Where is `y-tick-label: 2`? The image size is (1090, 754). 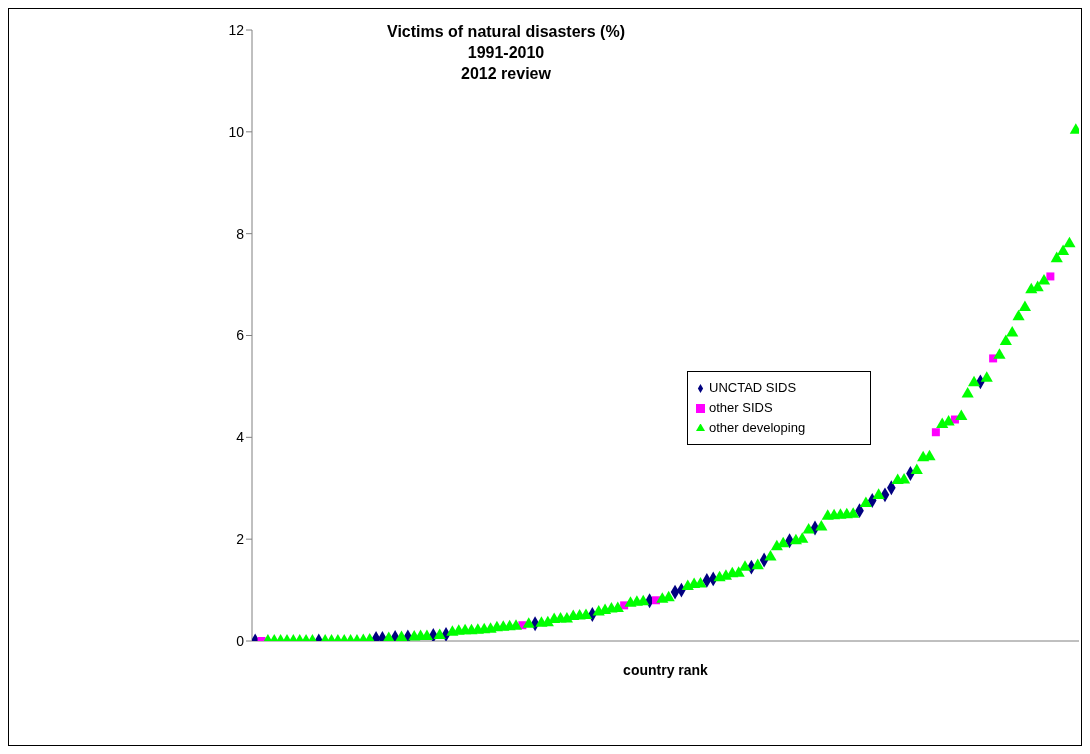 y-tick-label: 2 is located at coordinates (240, 539).